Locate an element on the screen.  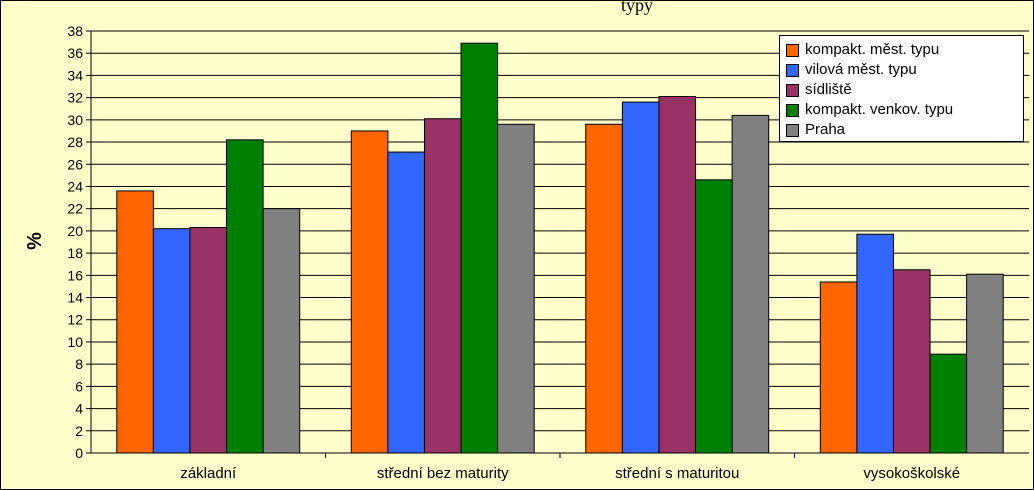
x-category-label: střední s maturitou is located at coordinates (677, 473).